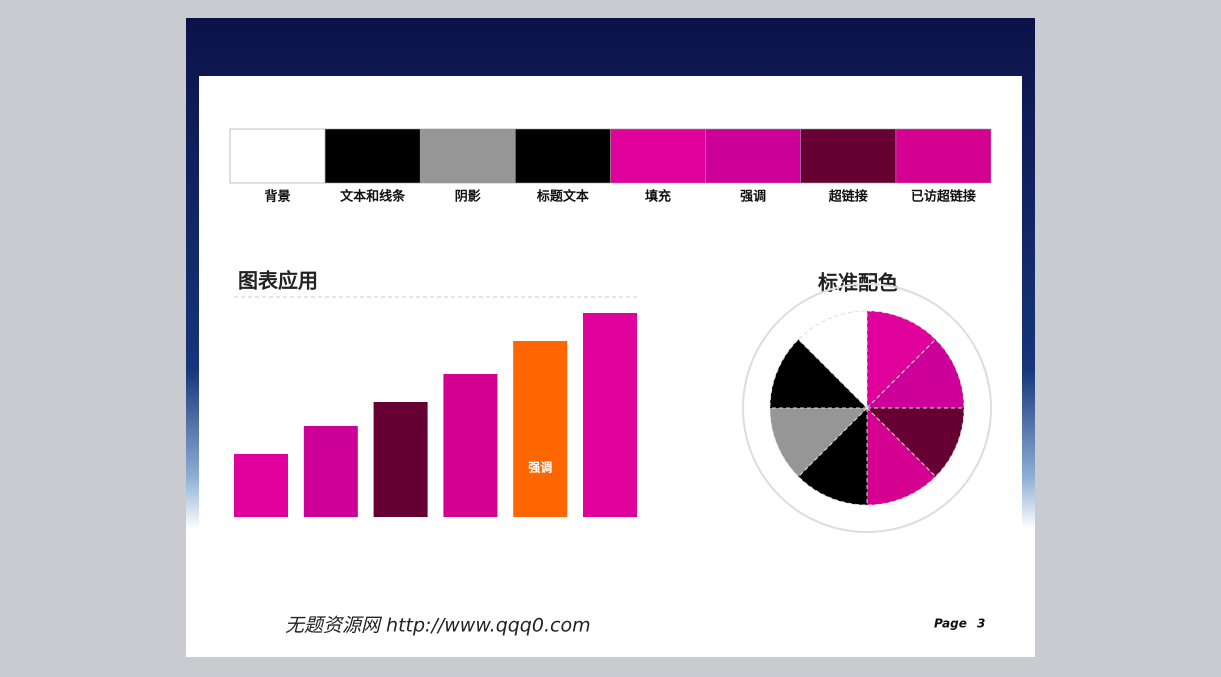 The image size is (1221, 677). Describe the element at coordinates (753, 197) in the screenshot. I see `swatch-label: 强调` at that location.